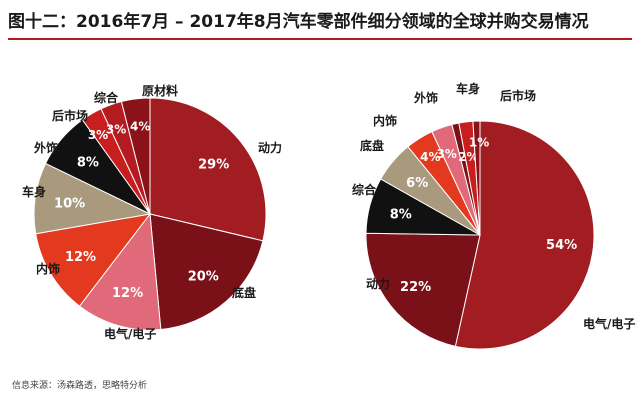 The width and height of the screenshot is (640, 400). Describe the element at coordinates (364, 189) in the screenshot. I see `pie2-label-general: 综合` at that location.